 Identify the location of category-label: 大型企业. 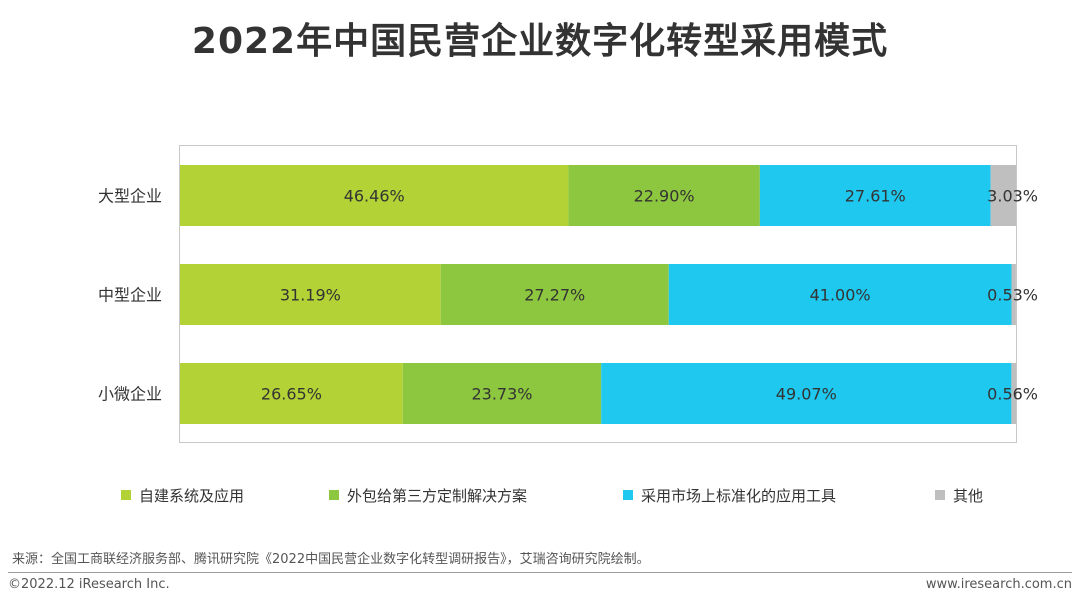
(130, 196).